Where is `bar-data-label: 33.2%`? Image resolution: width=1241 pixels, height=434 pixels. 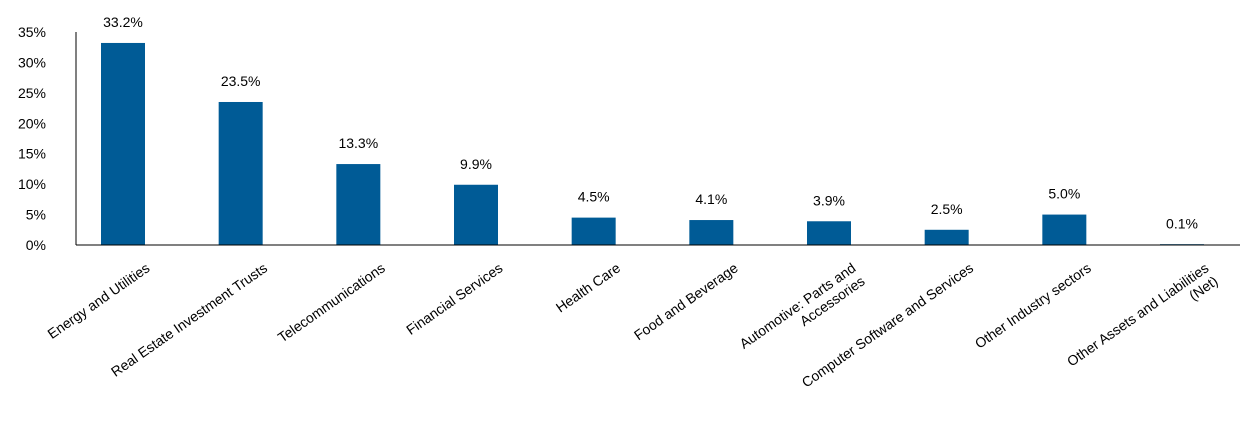 bar-data-label: 33.2% is located at coordinates (123, 22).